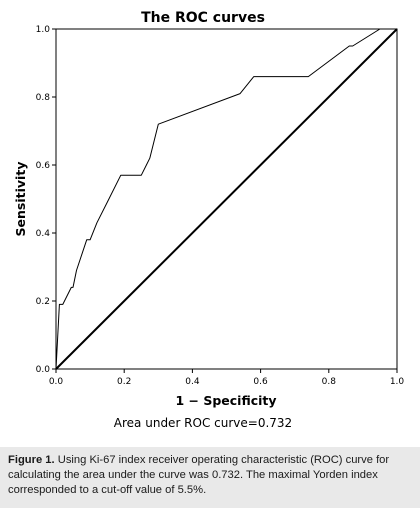 The width and height of the screenshot is (420, 508). I want to click on caption-label: Figure 1., so click(31, 460).